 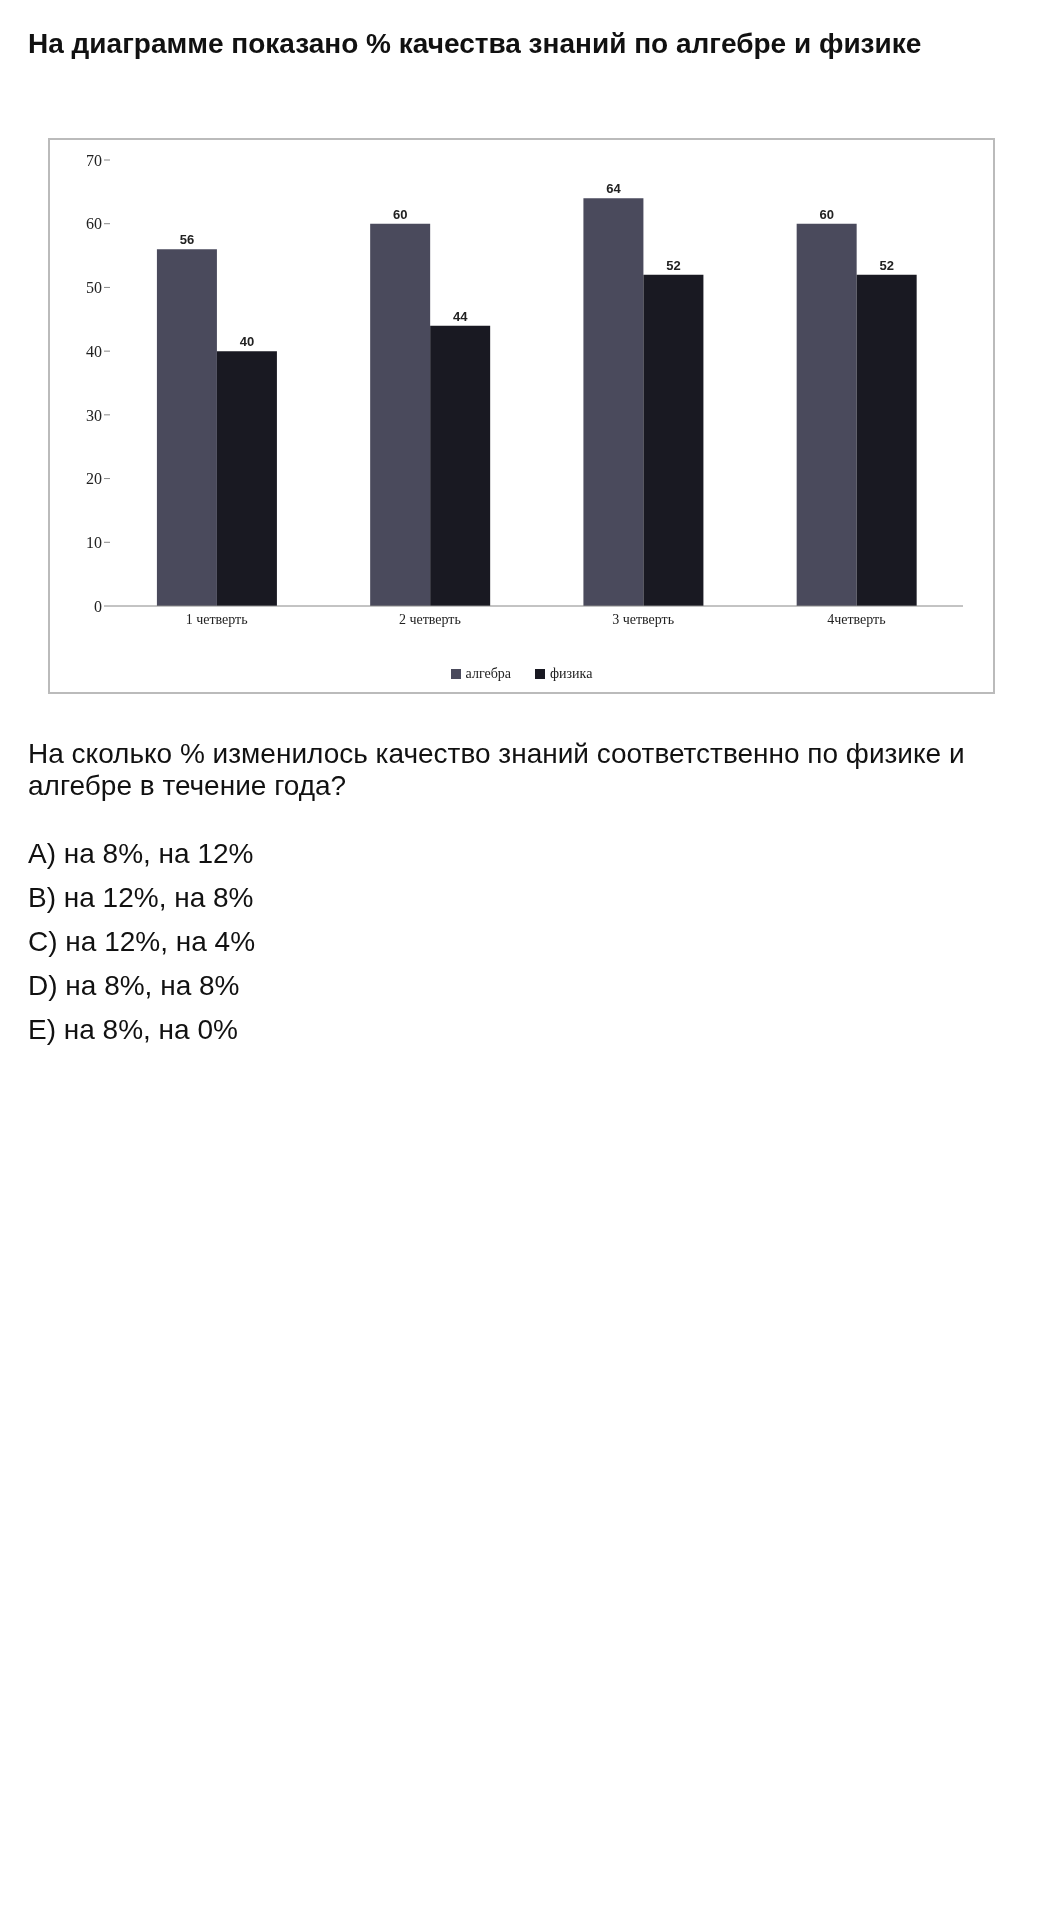 What do you see at coordinates (141, 898) in the screenshot?
I see `text: B) на 12%, на 8%` at bounding box center [141, 898].